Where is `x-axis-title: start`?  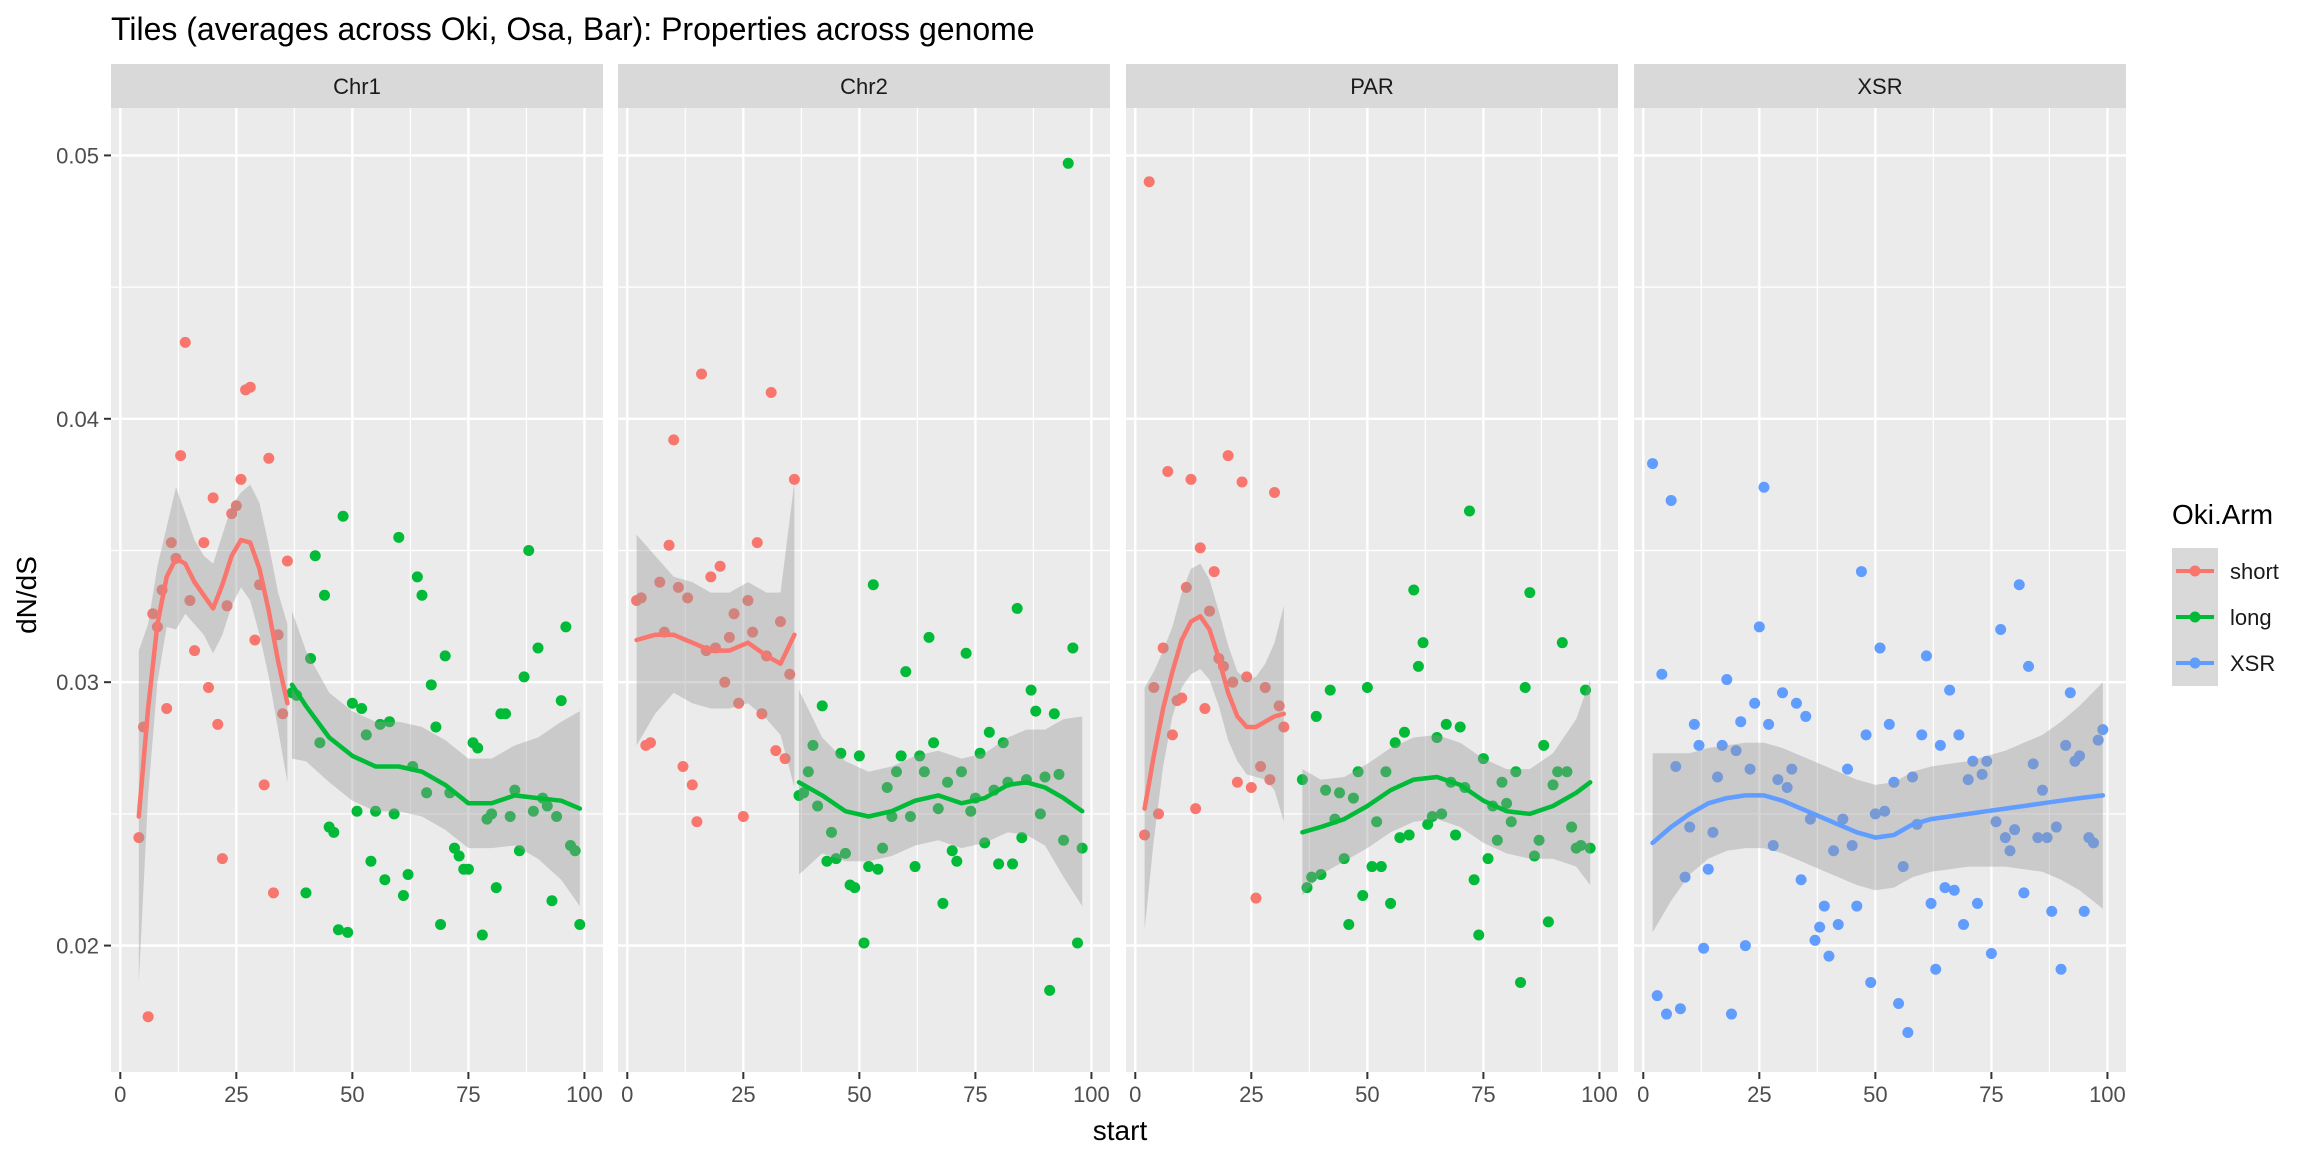
x-axis-title: start is located at coordinates (1120, 1130).